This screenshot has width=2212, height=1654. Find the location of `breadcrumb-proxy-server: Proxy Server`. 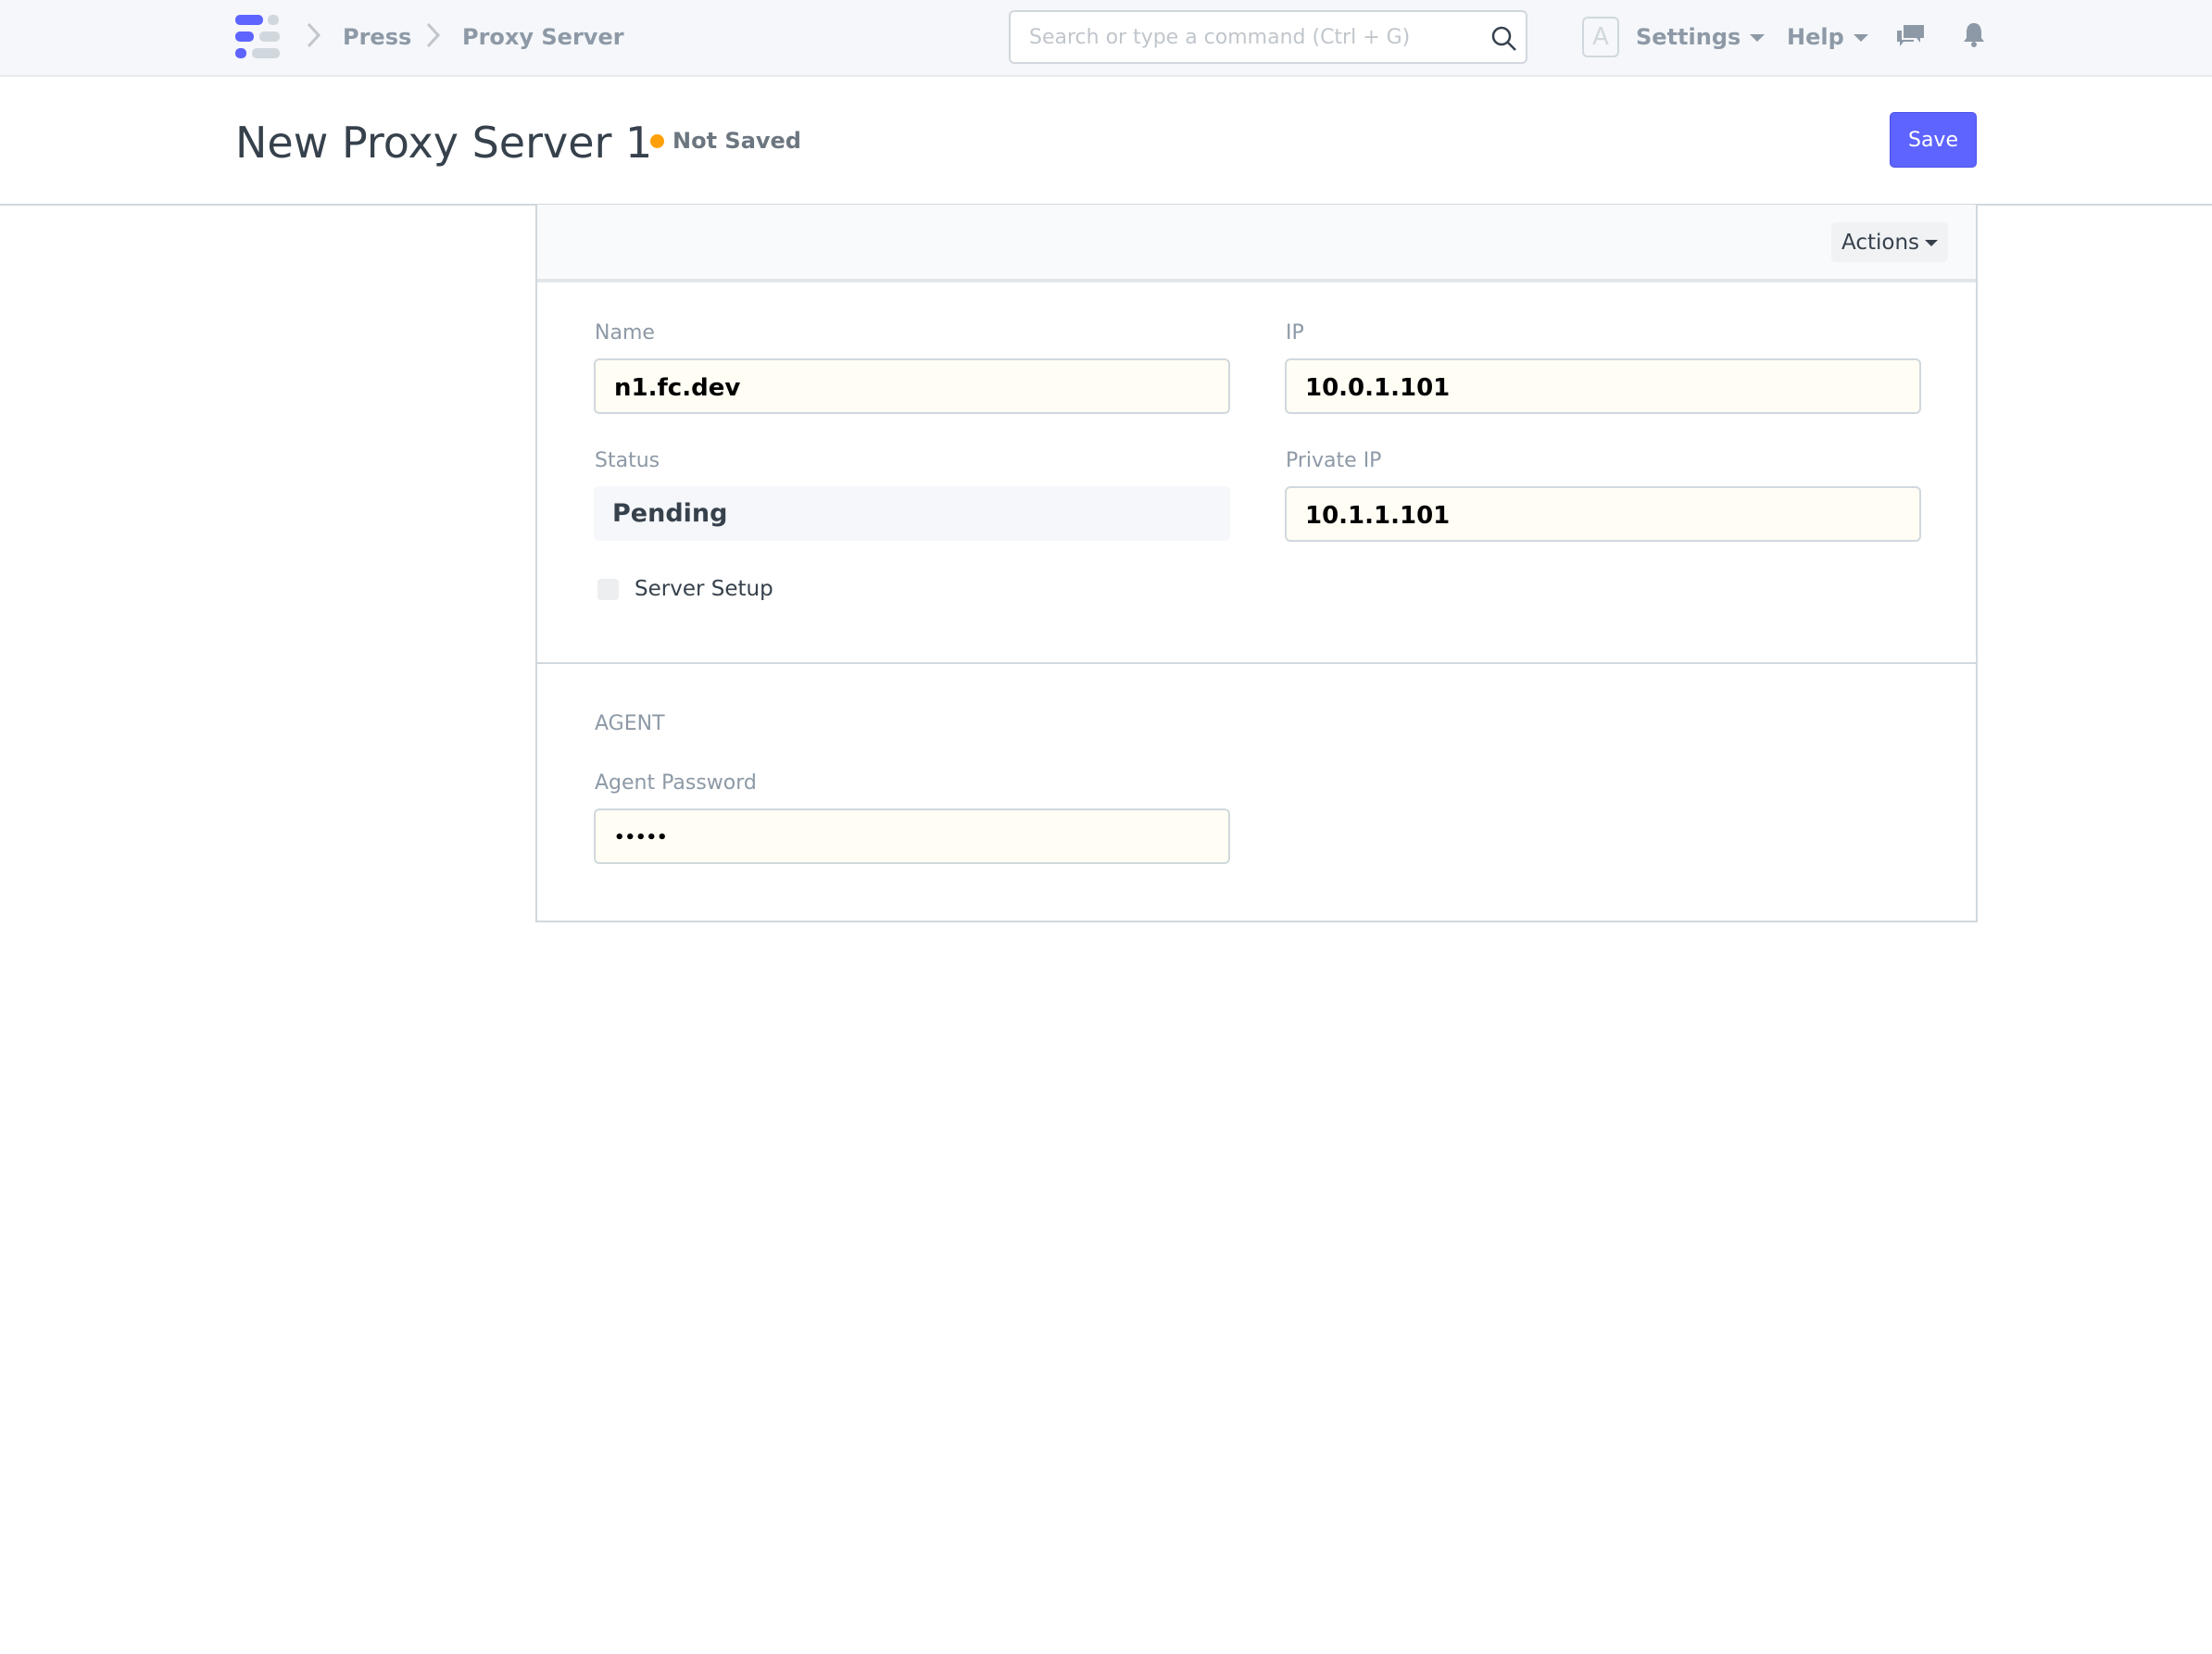

breadcrumb-proxy-server: Proxy Server is located at coordinates (543, 37).